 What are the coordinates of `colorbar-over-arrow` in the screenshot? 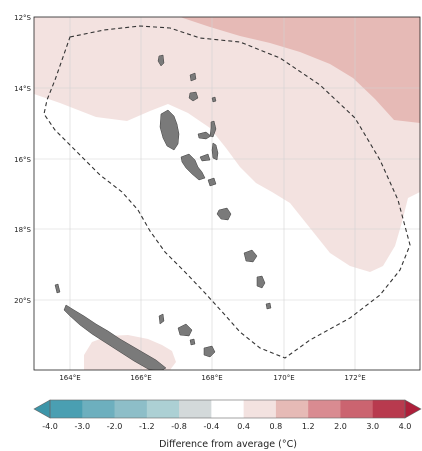 It's located at (413, 409).